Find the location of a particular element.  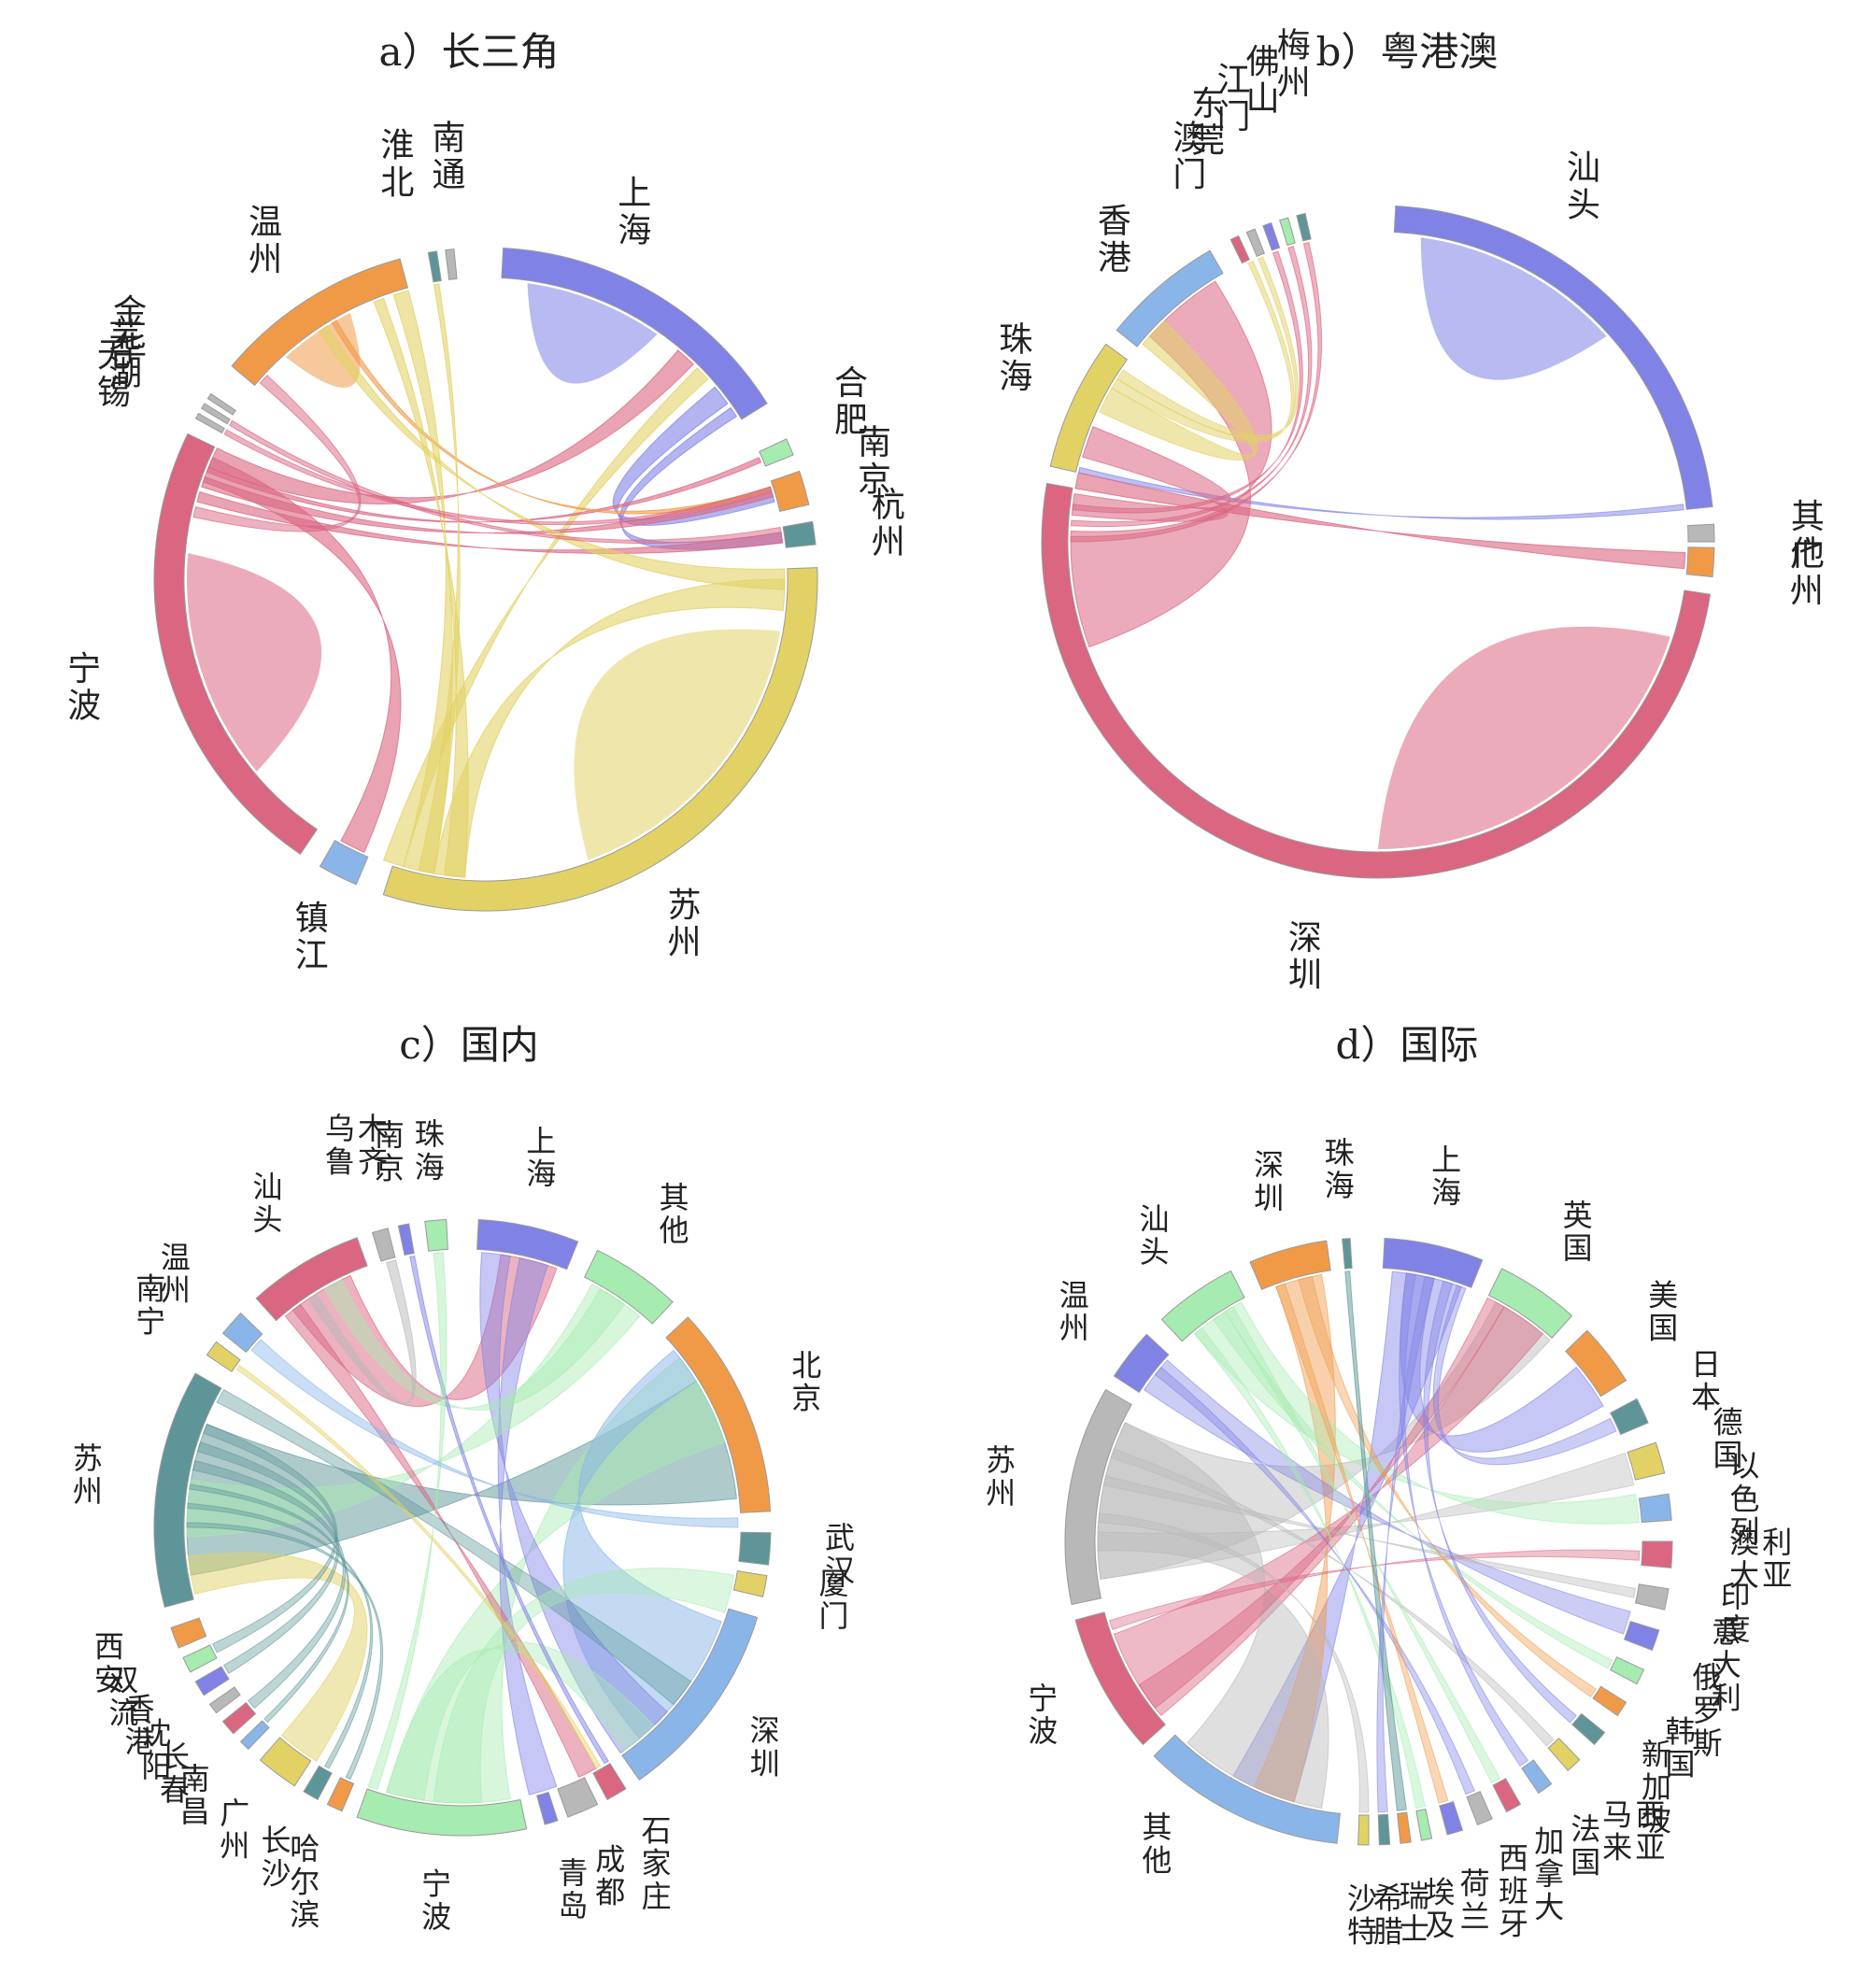

node-label: 以色列 is located at coordinates (1744, 1498).